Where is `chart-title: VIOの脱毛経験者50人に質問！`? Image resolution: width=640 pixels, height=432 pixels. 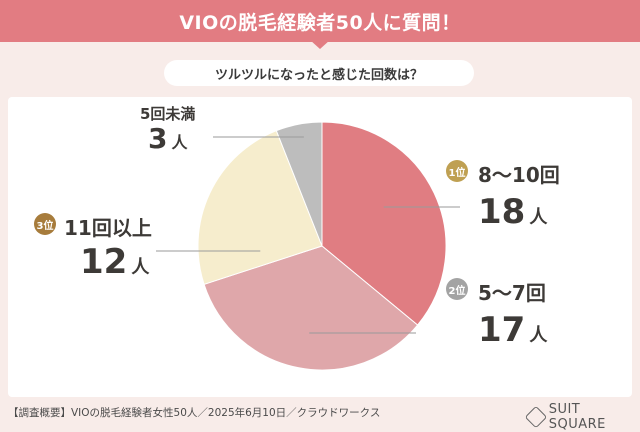
chart-title: VIOの脱毛経験者50人に質問！ is located at coordinates (320, 22).